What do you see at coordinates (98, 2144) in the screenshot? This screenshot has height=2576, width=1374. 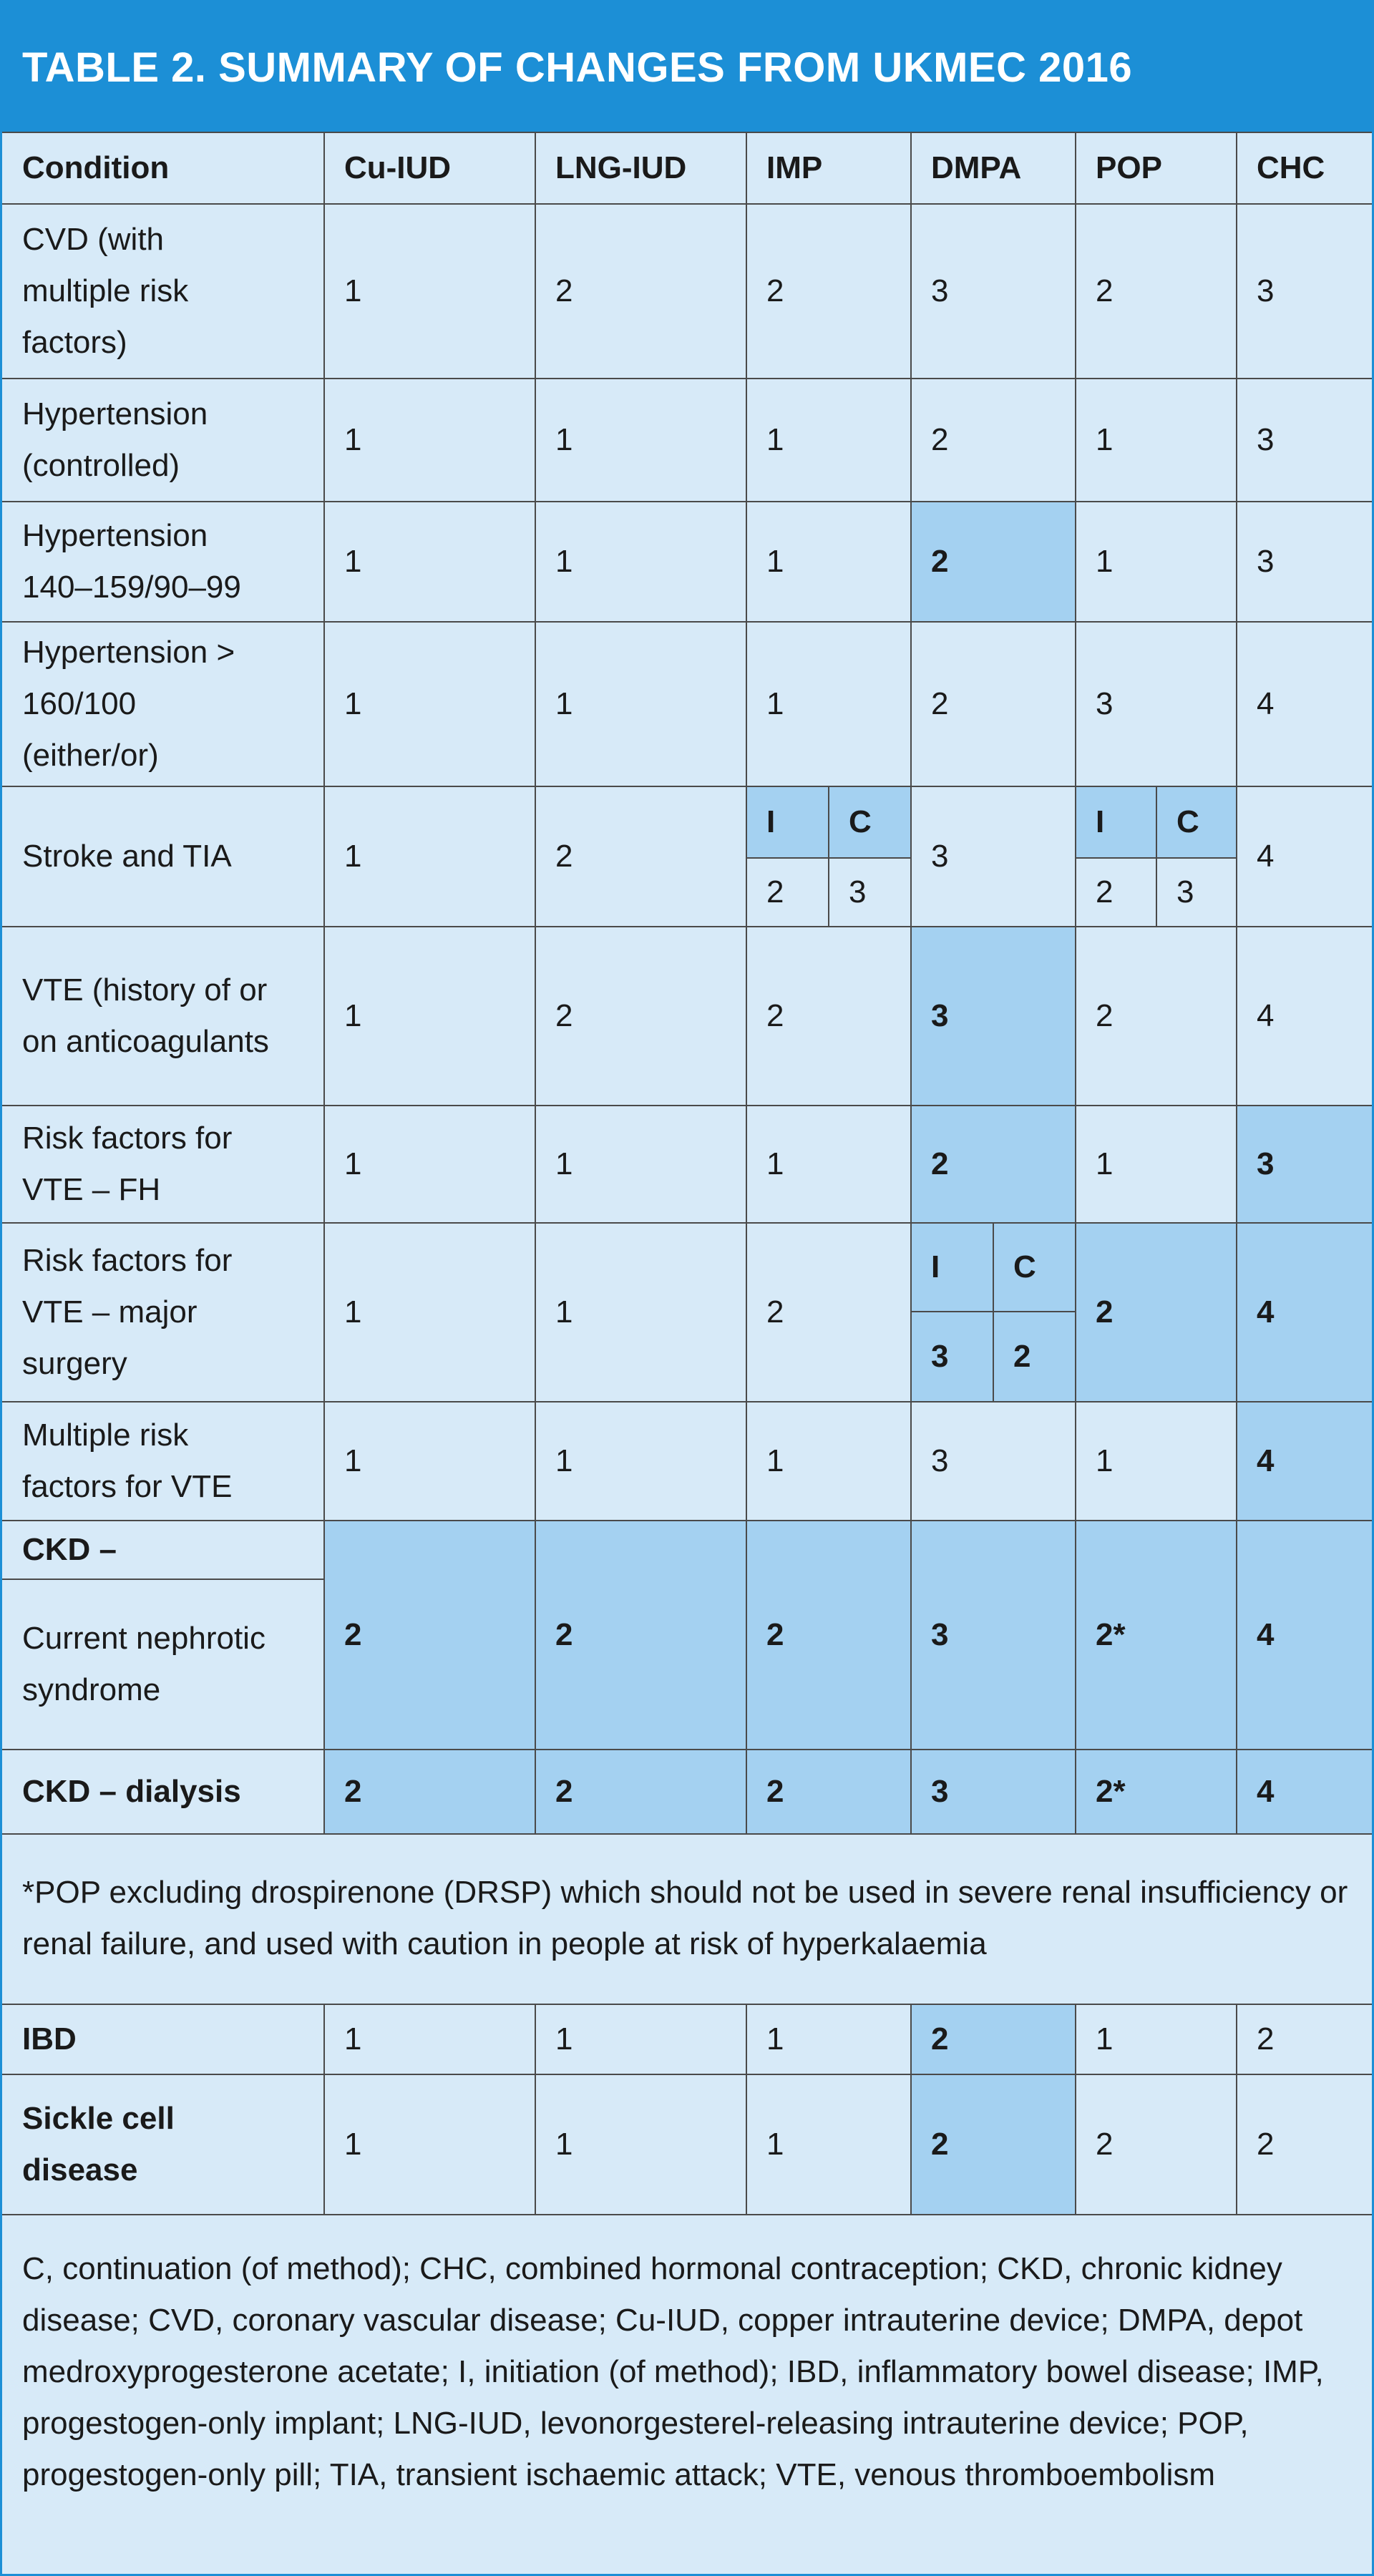 I see `condition-cell: Sickle cell disease` at bounding box center [98, 2144].